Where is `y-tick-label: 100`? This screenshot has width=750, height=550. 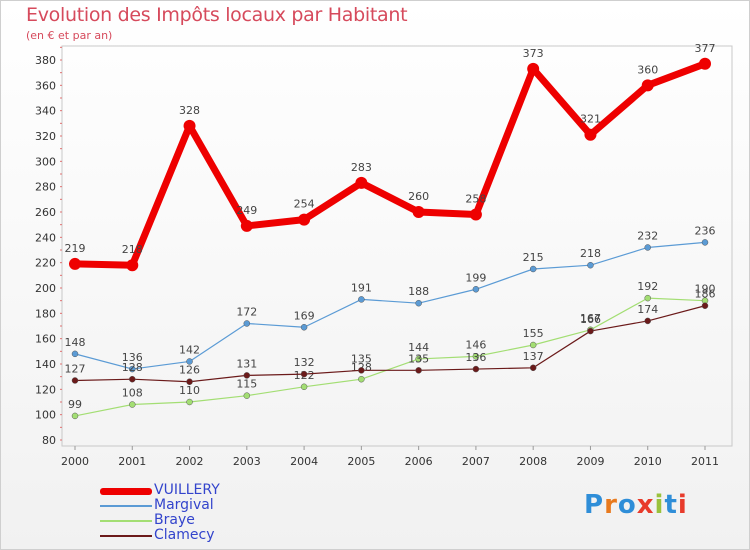
y-tick-label: 100 is located at coordinates (45, 415).